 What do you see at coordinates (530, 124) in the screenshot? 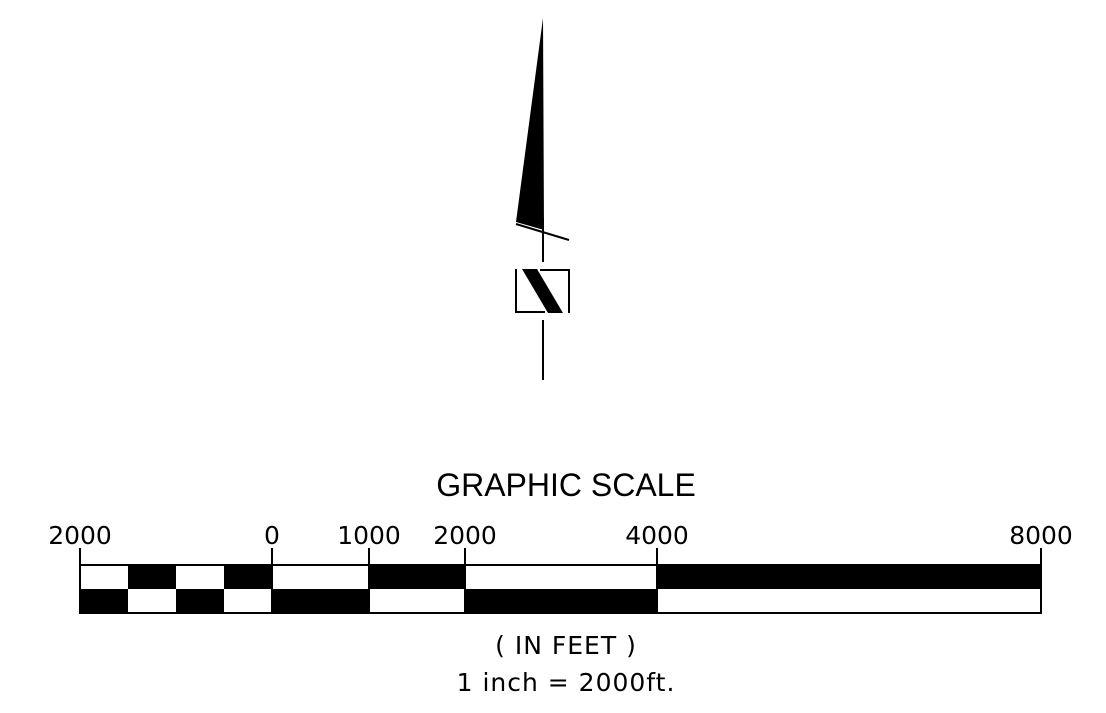
I see `north-arrow-blade` at bounding box center [530, 124].